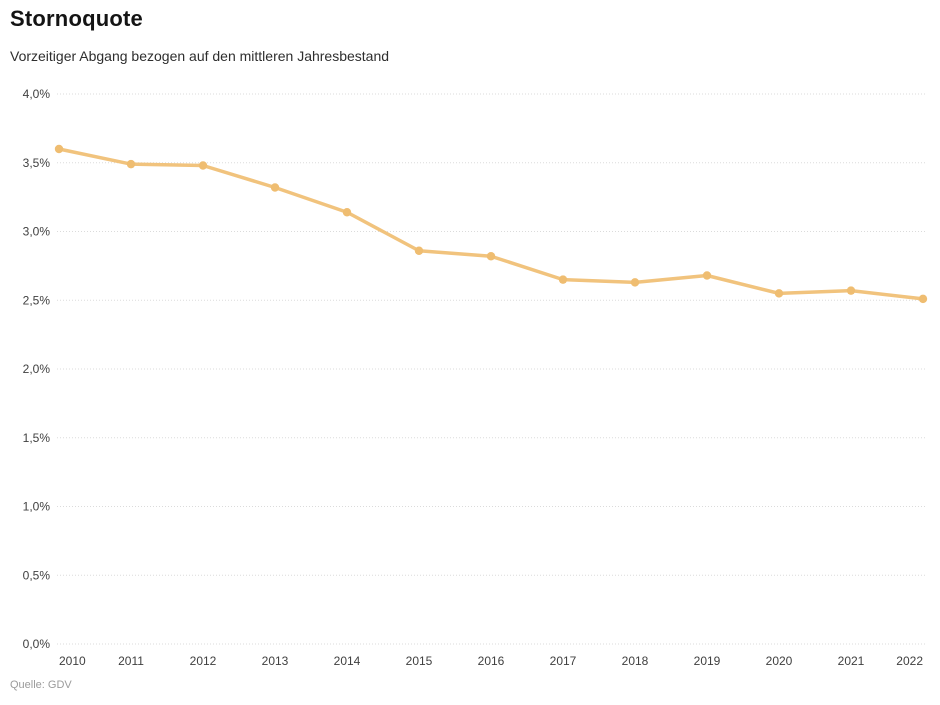 The height and width of the screenshot is (705, 940). Describe the element at coordinates (37, 232) in the screenshot. I see `y-tick-label: 3,0%` at that location.